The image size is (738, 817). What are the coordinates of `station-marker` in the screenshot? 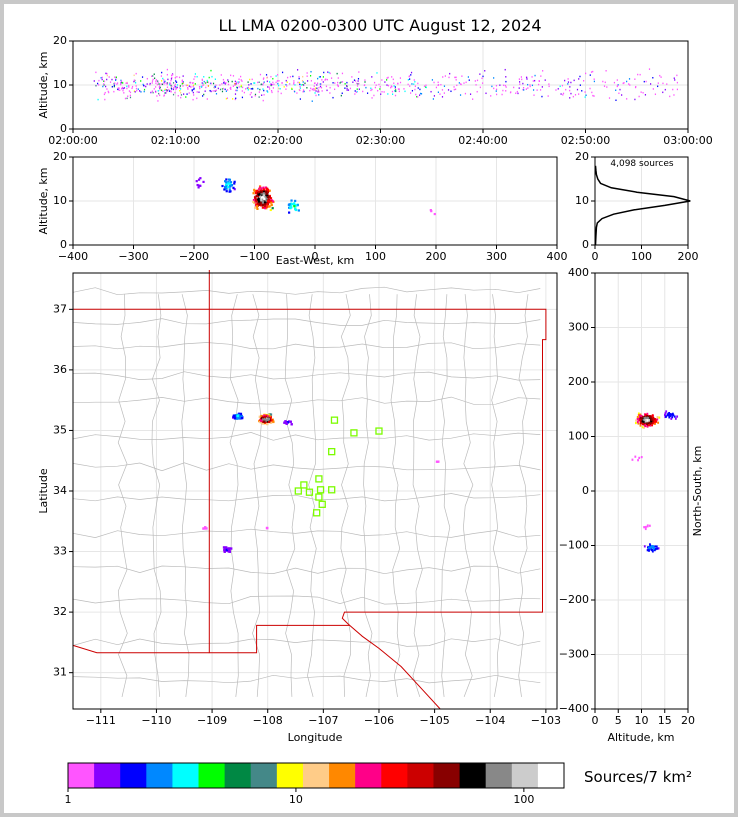 It's located at (319, 479).